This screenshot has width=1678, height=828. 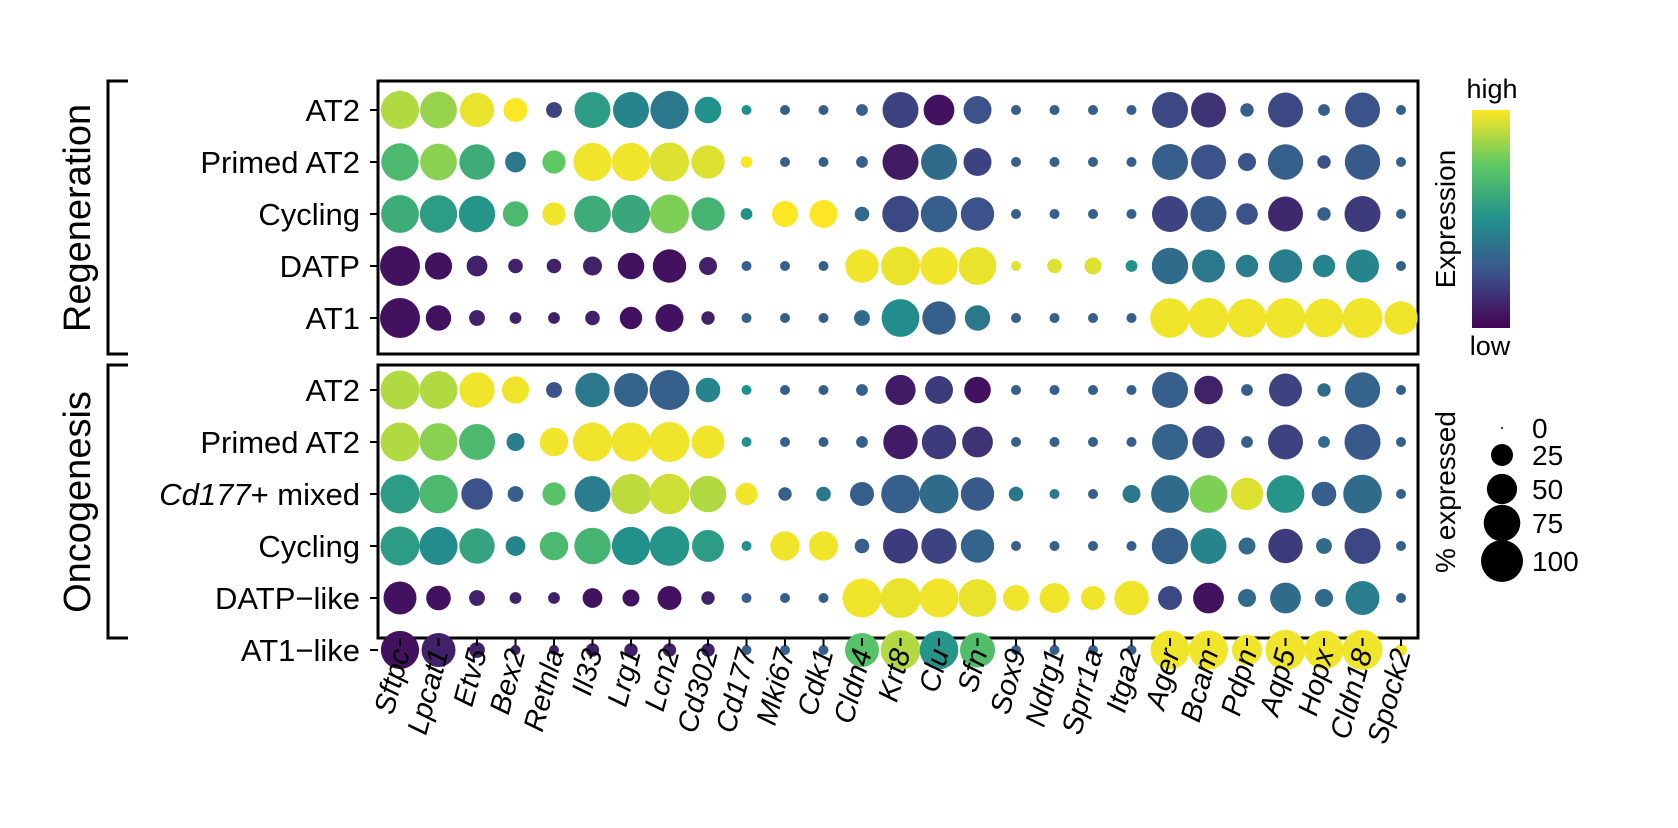 I want to click on regeneration-group-label: Regeneration, so click(x=78, y=218).